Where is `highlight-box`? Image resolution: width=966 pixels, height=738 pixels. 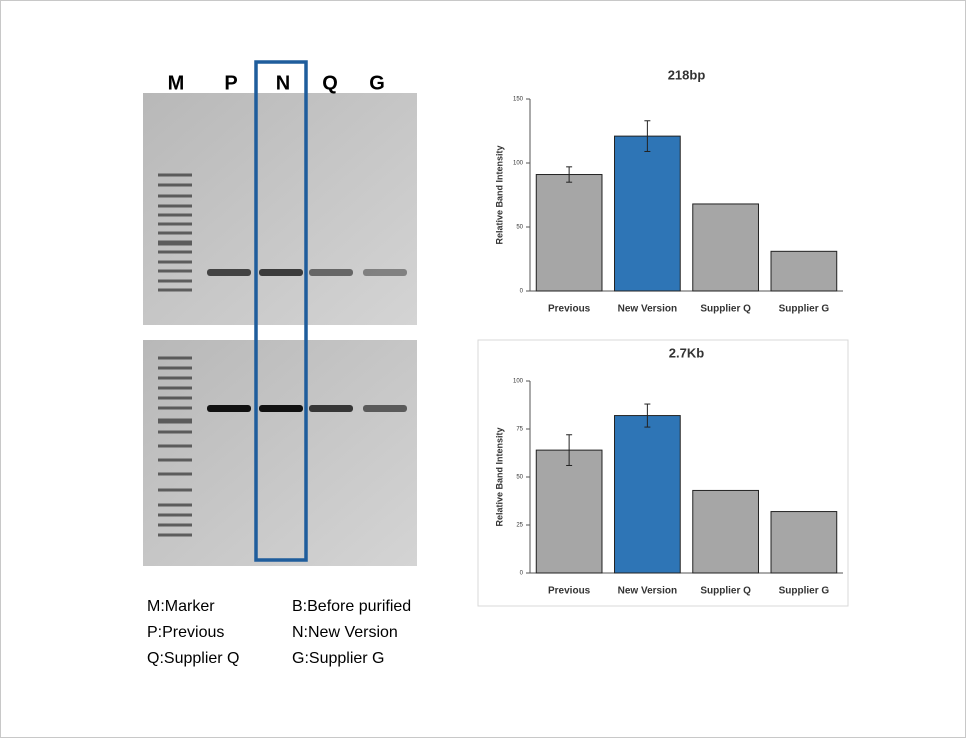
highlight-box is located at coordinates (281, 311).